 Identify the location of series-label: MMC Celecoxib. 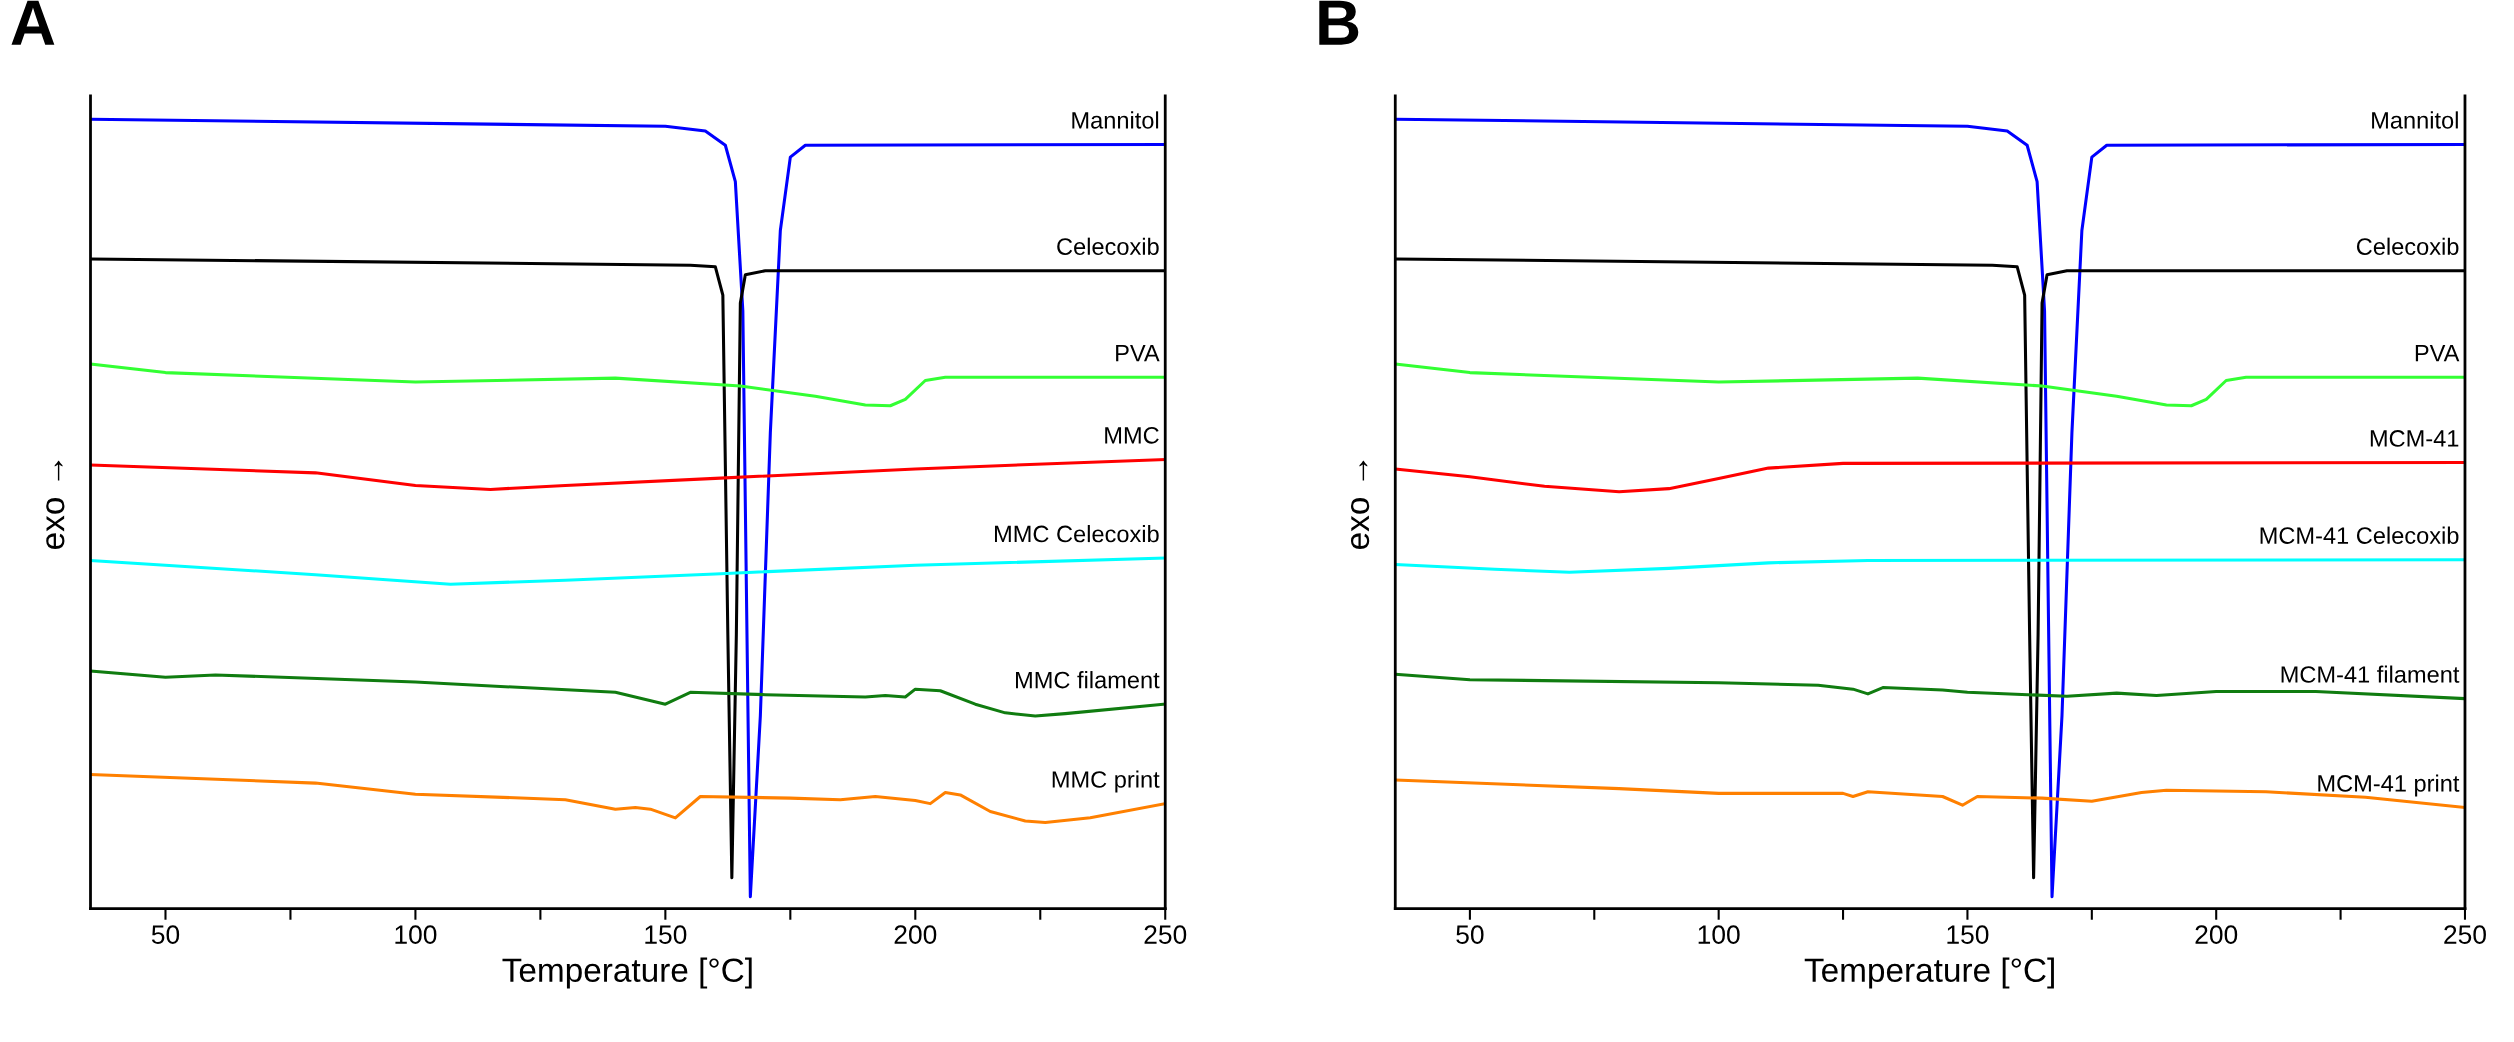
(1077, 533).